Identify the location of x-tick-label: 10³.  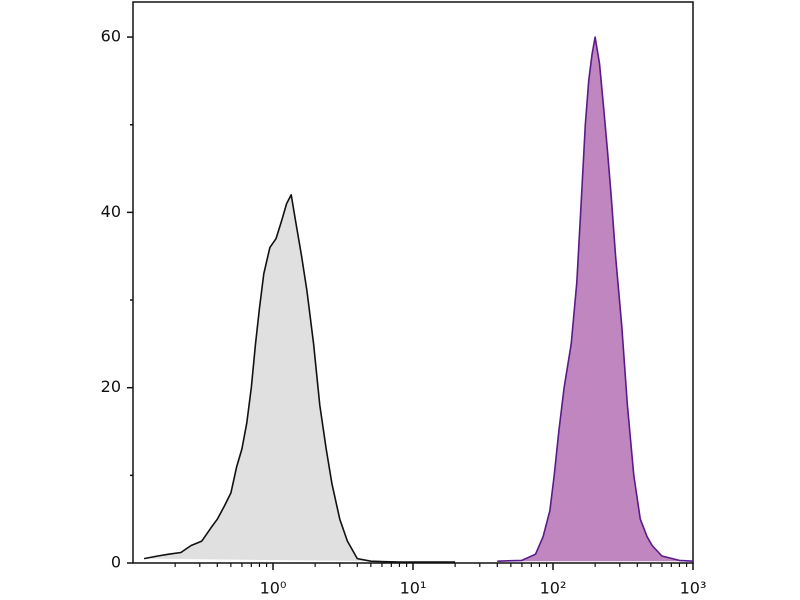
(693, 588).